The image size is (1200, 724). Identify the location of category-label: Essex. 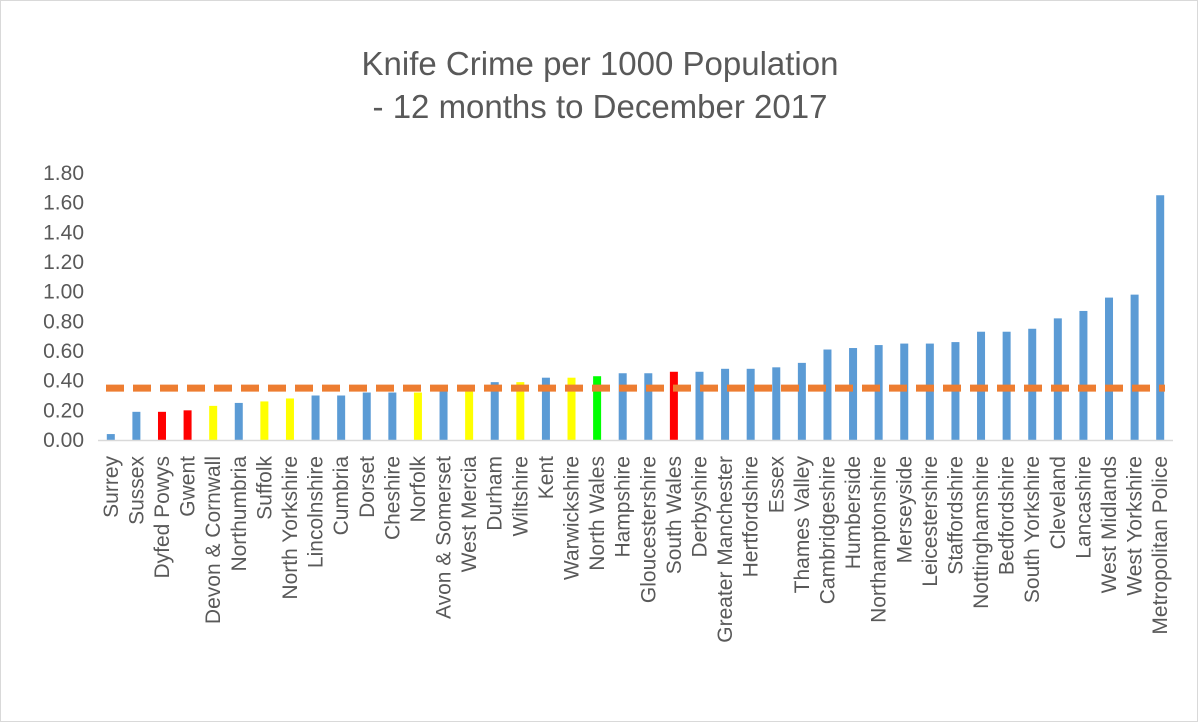
(776, 485).